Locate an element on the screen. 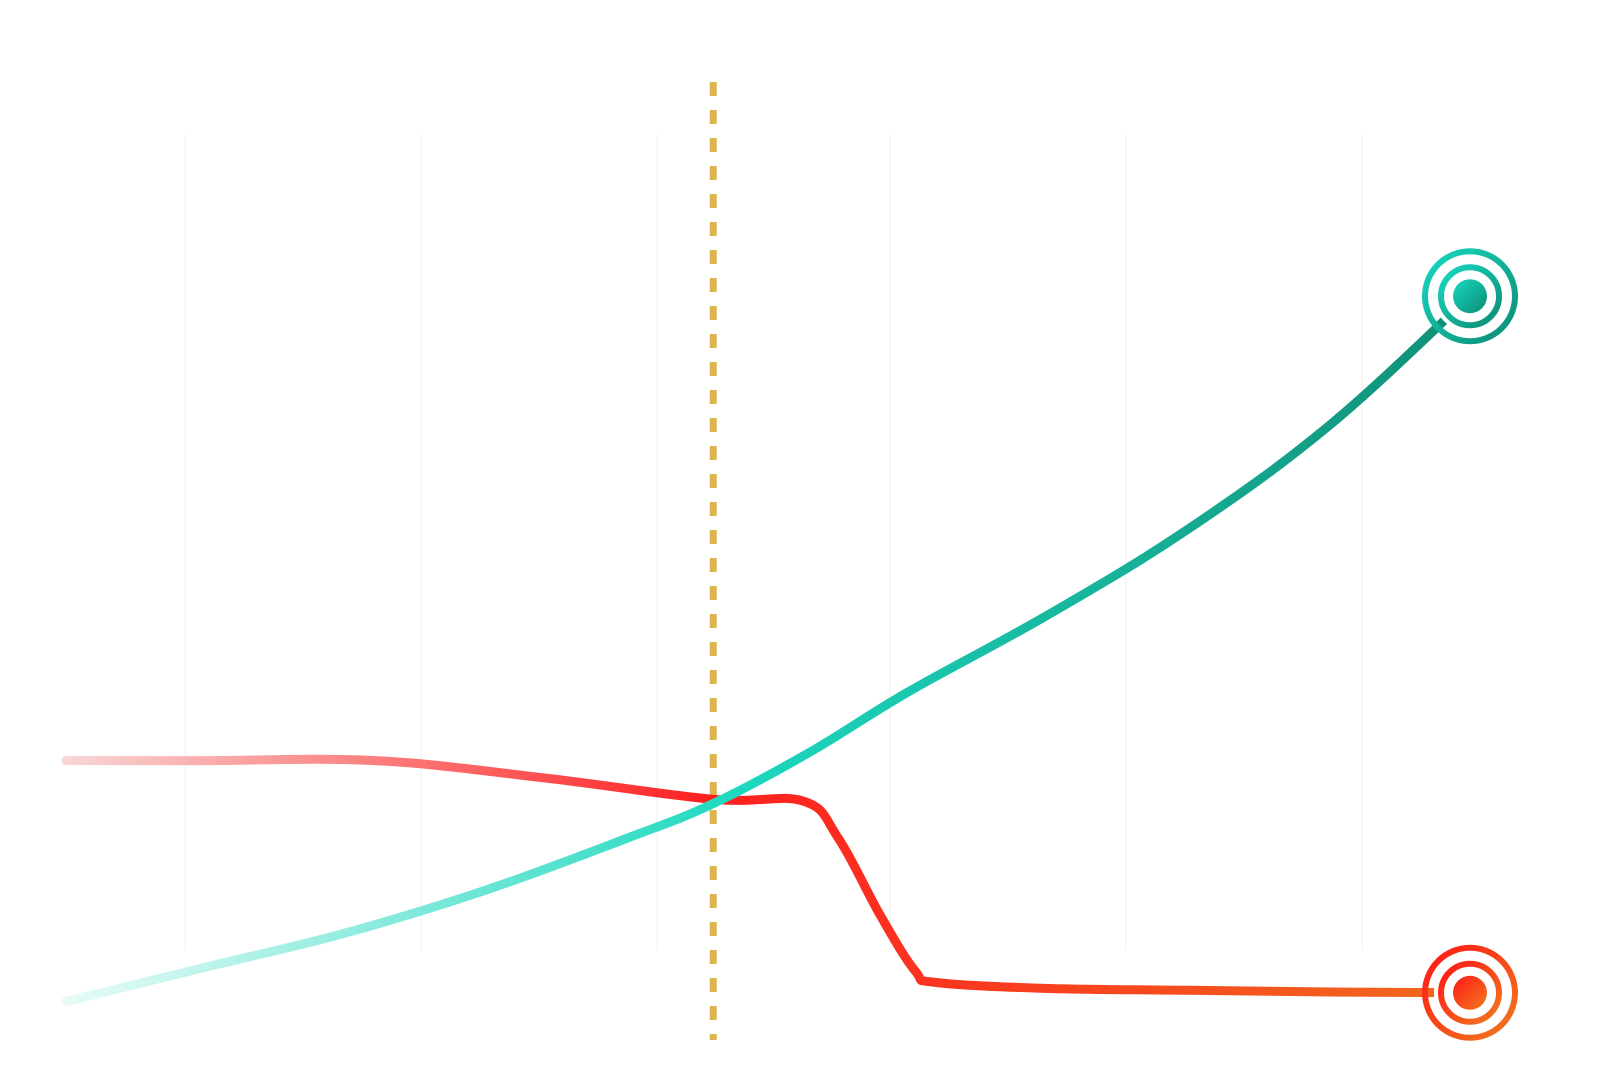 This screenshot has width=1605, height=1089. falling-end-marker-inner-ring is located at coordinates (1470, 992).